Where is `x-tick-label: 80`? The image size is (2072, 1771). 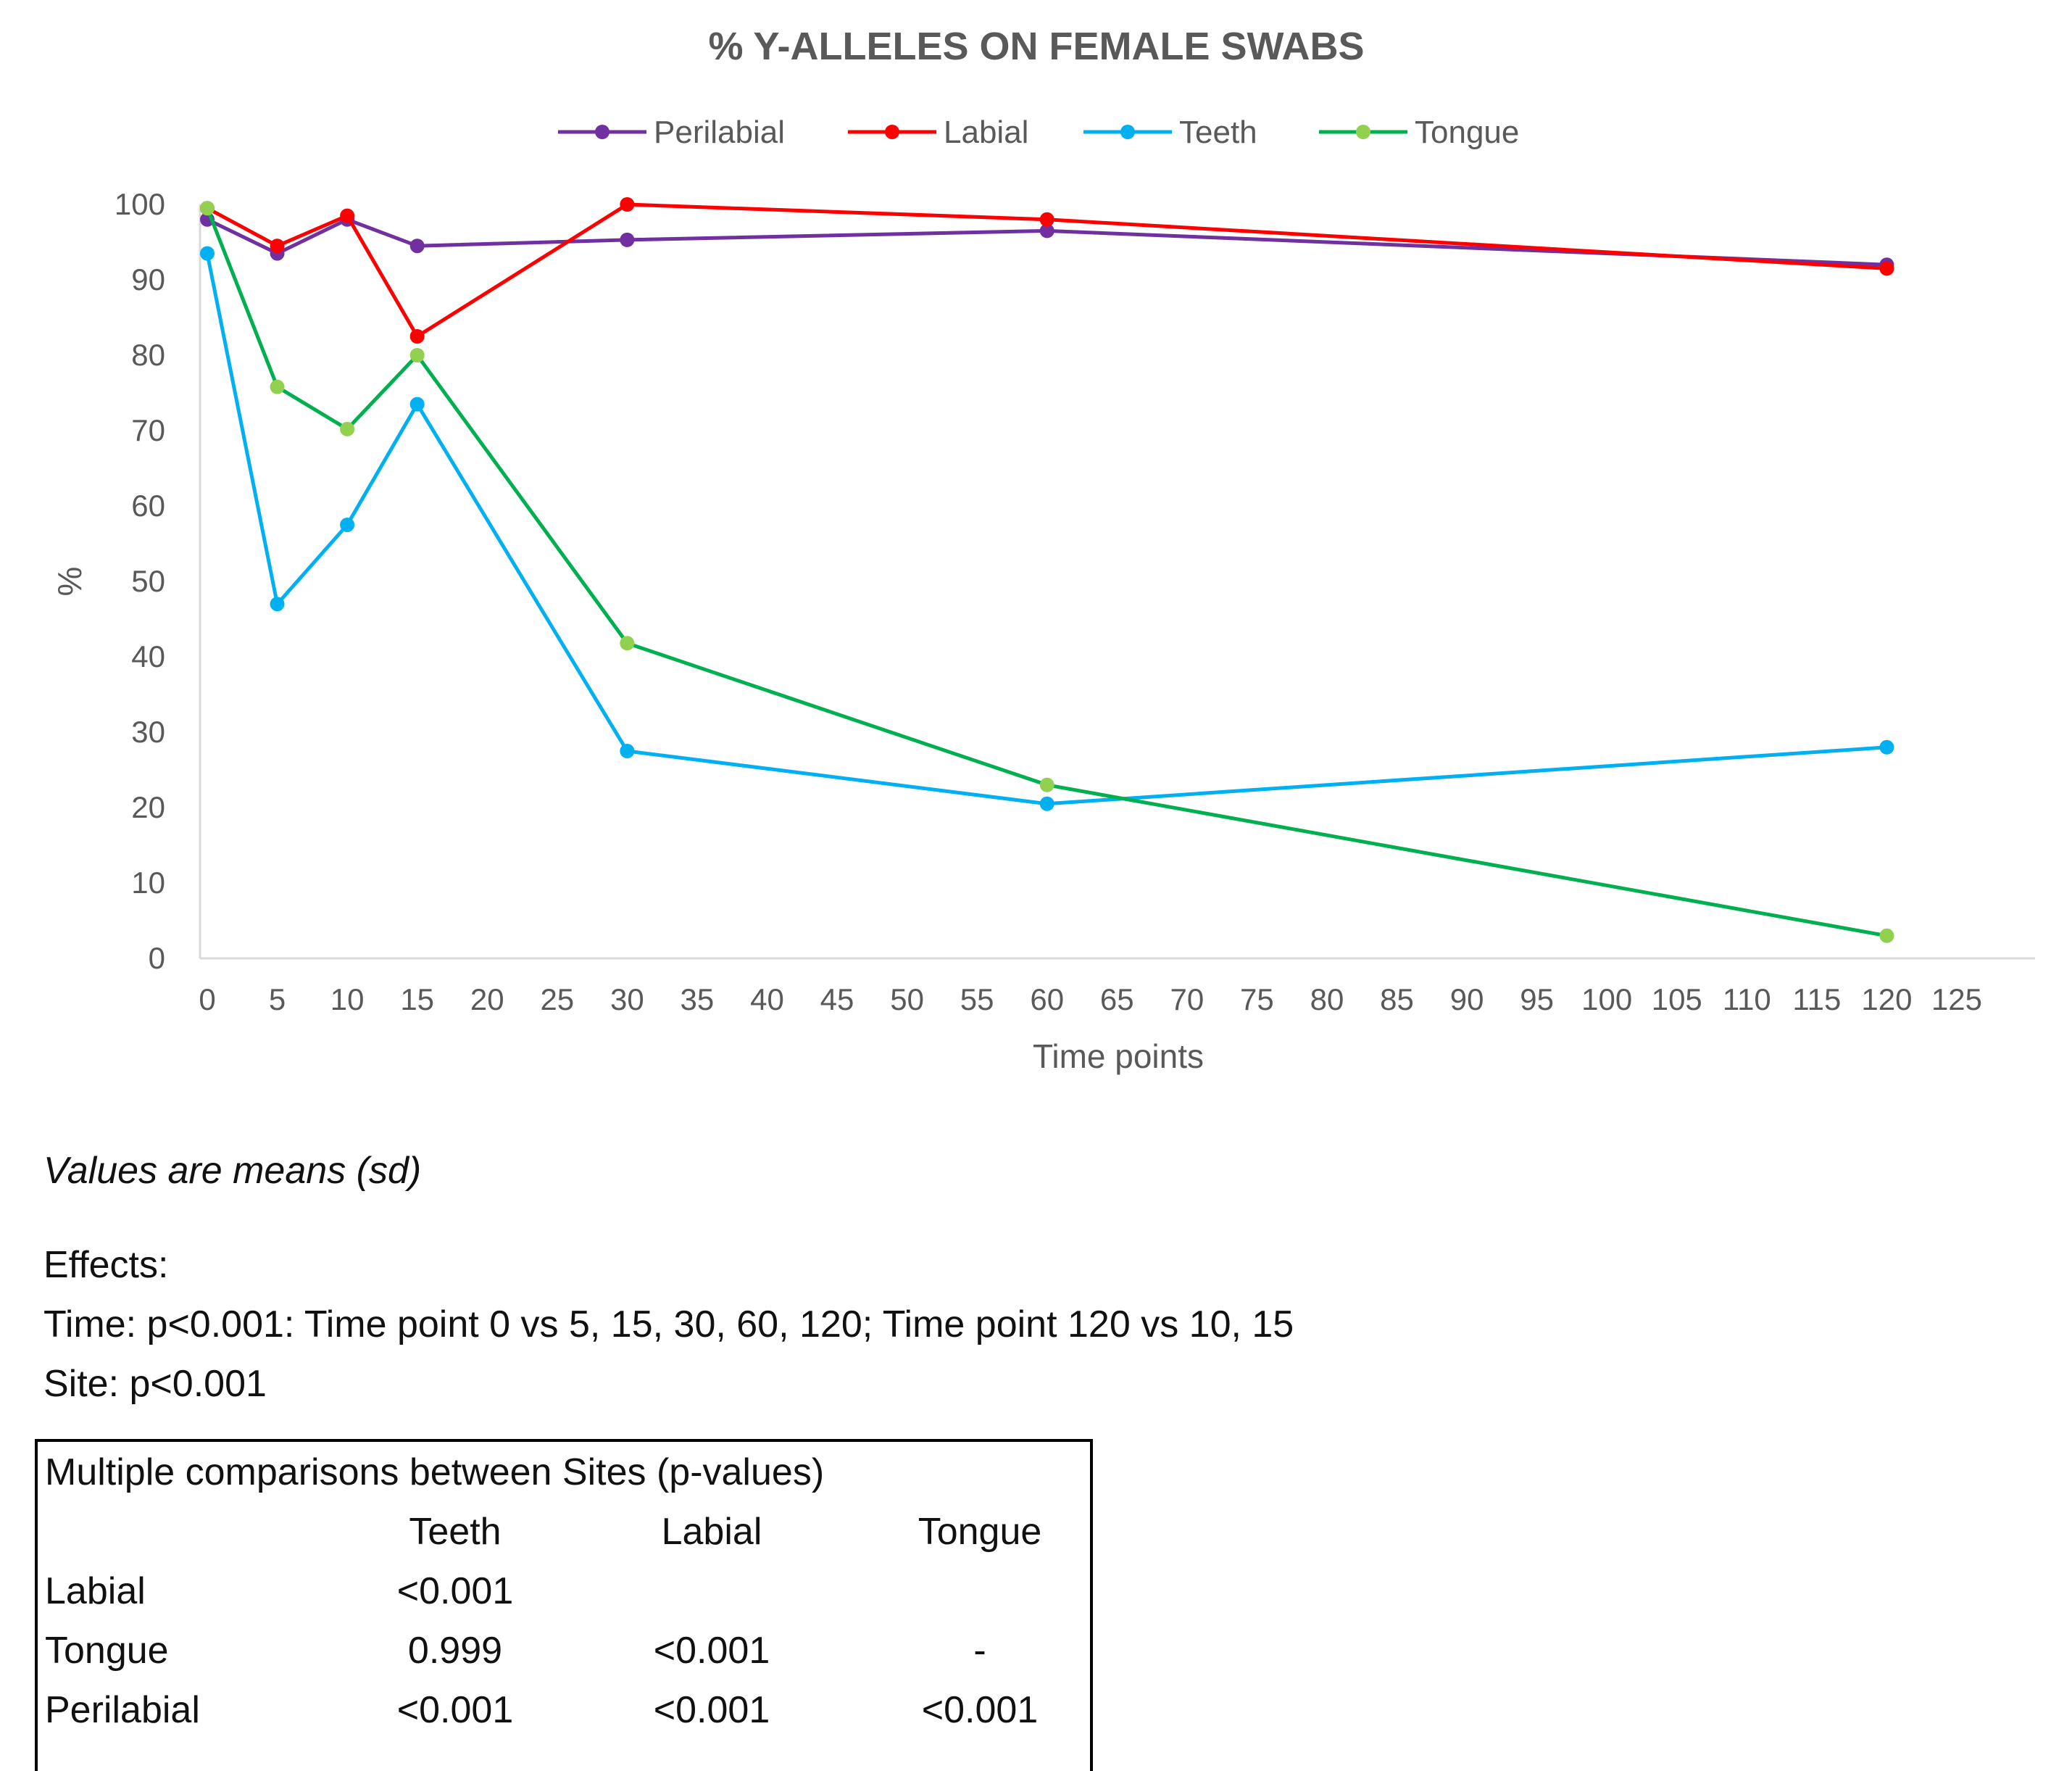
x-tick-label: 80 is located at coordinates (1327, 999).